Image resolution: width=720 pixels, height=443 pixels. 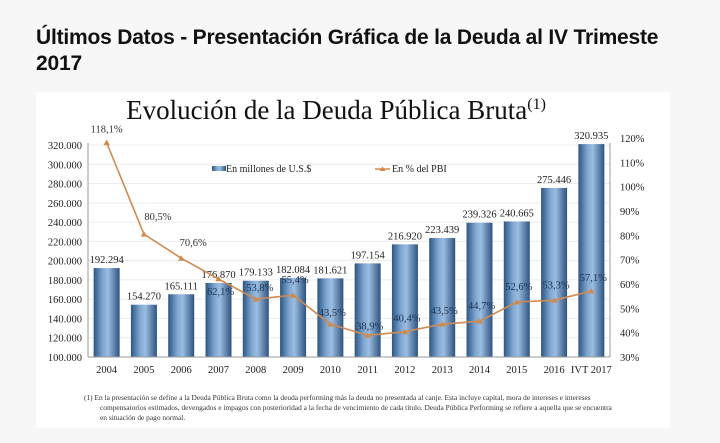 I want to click on line-value-label: 55,4%, so click(x=295, y=280).